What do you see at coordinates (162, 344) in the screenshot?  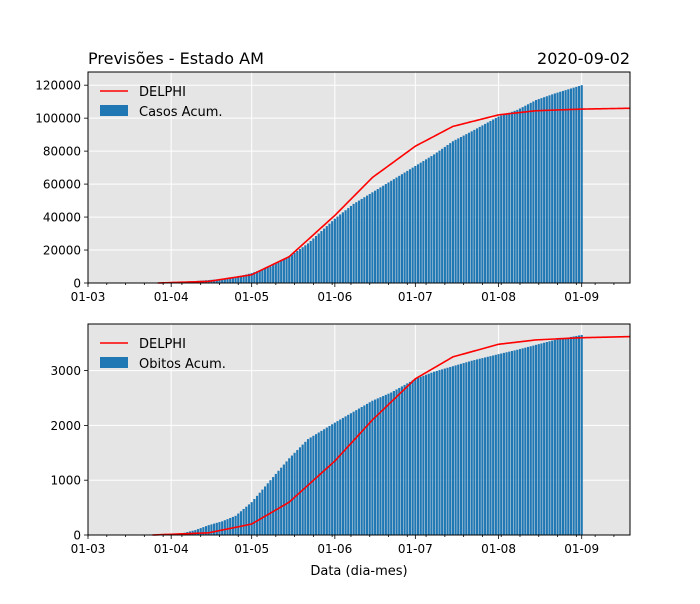 I see `legend-label-delphi: DELPHI` at bounding box center [162, 344].